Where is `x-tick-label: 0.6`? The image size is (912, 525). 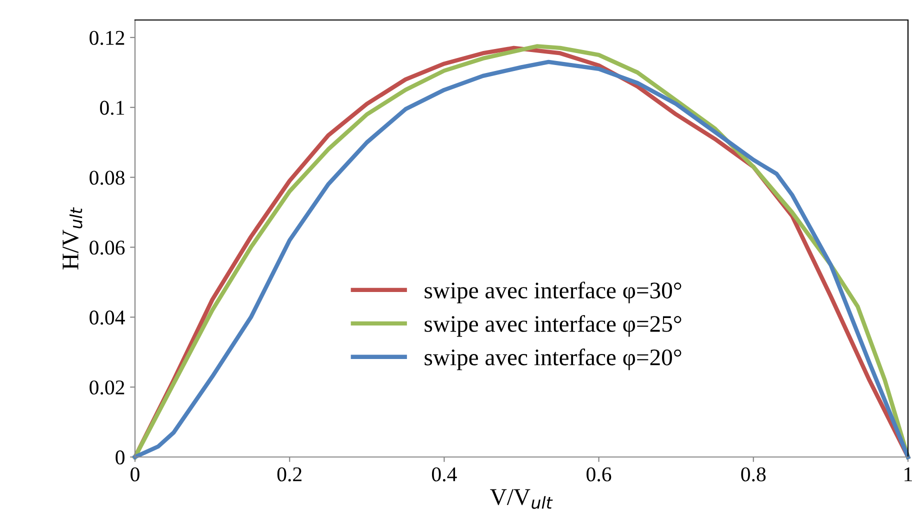
x-tick-label: 0.6 is located at coordinates (599, 474).